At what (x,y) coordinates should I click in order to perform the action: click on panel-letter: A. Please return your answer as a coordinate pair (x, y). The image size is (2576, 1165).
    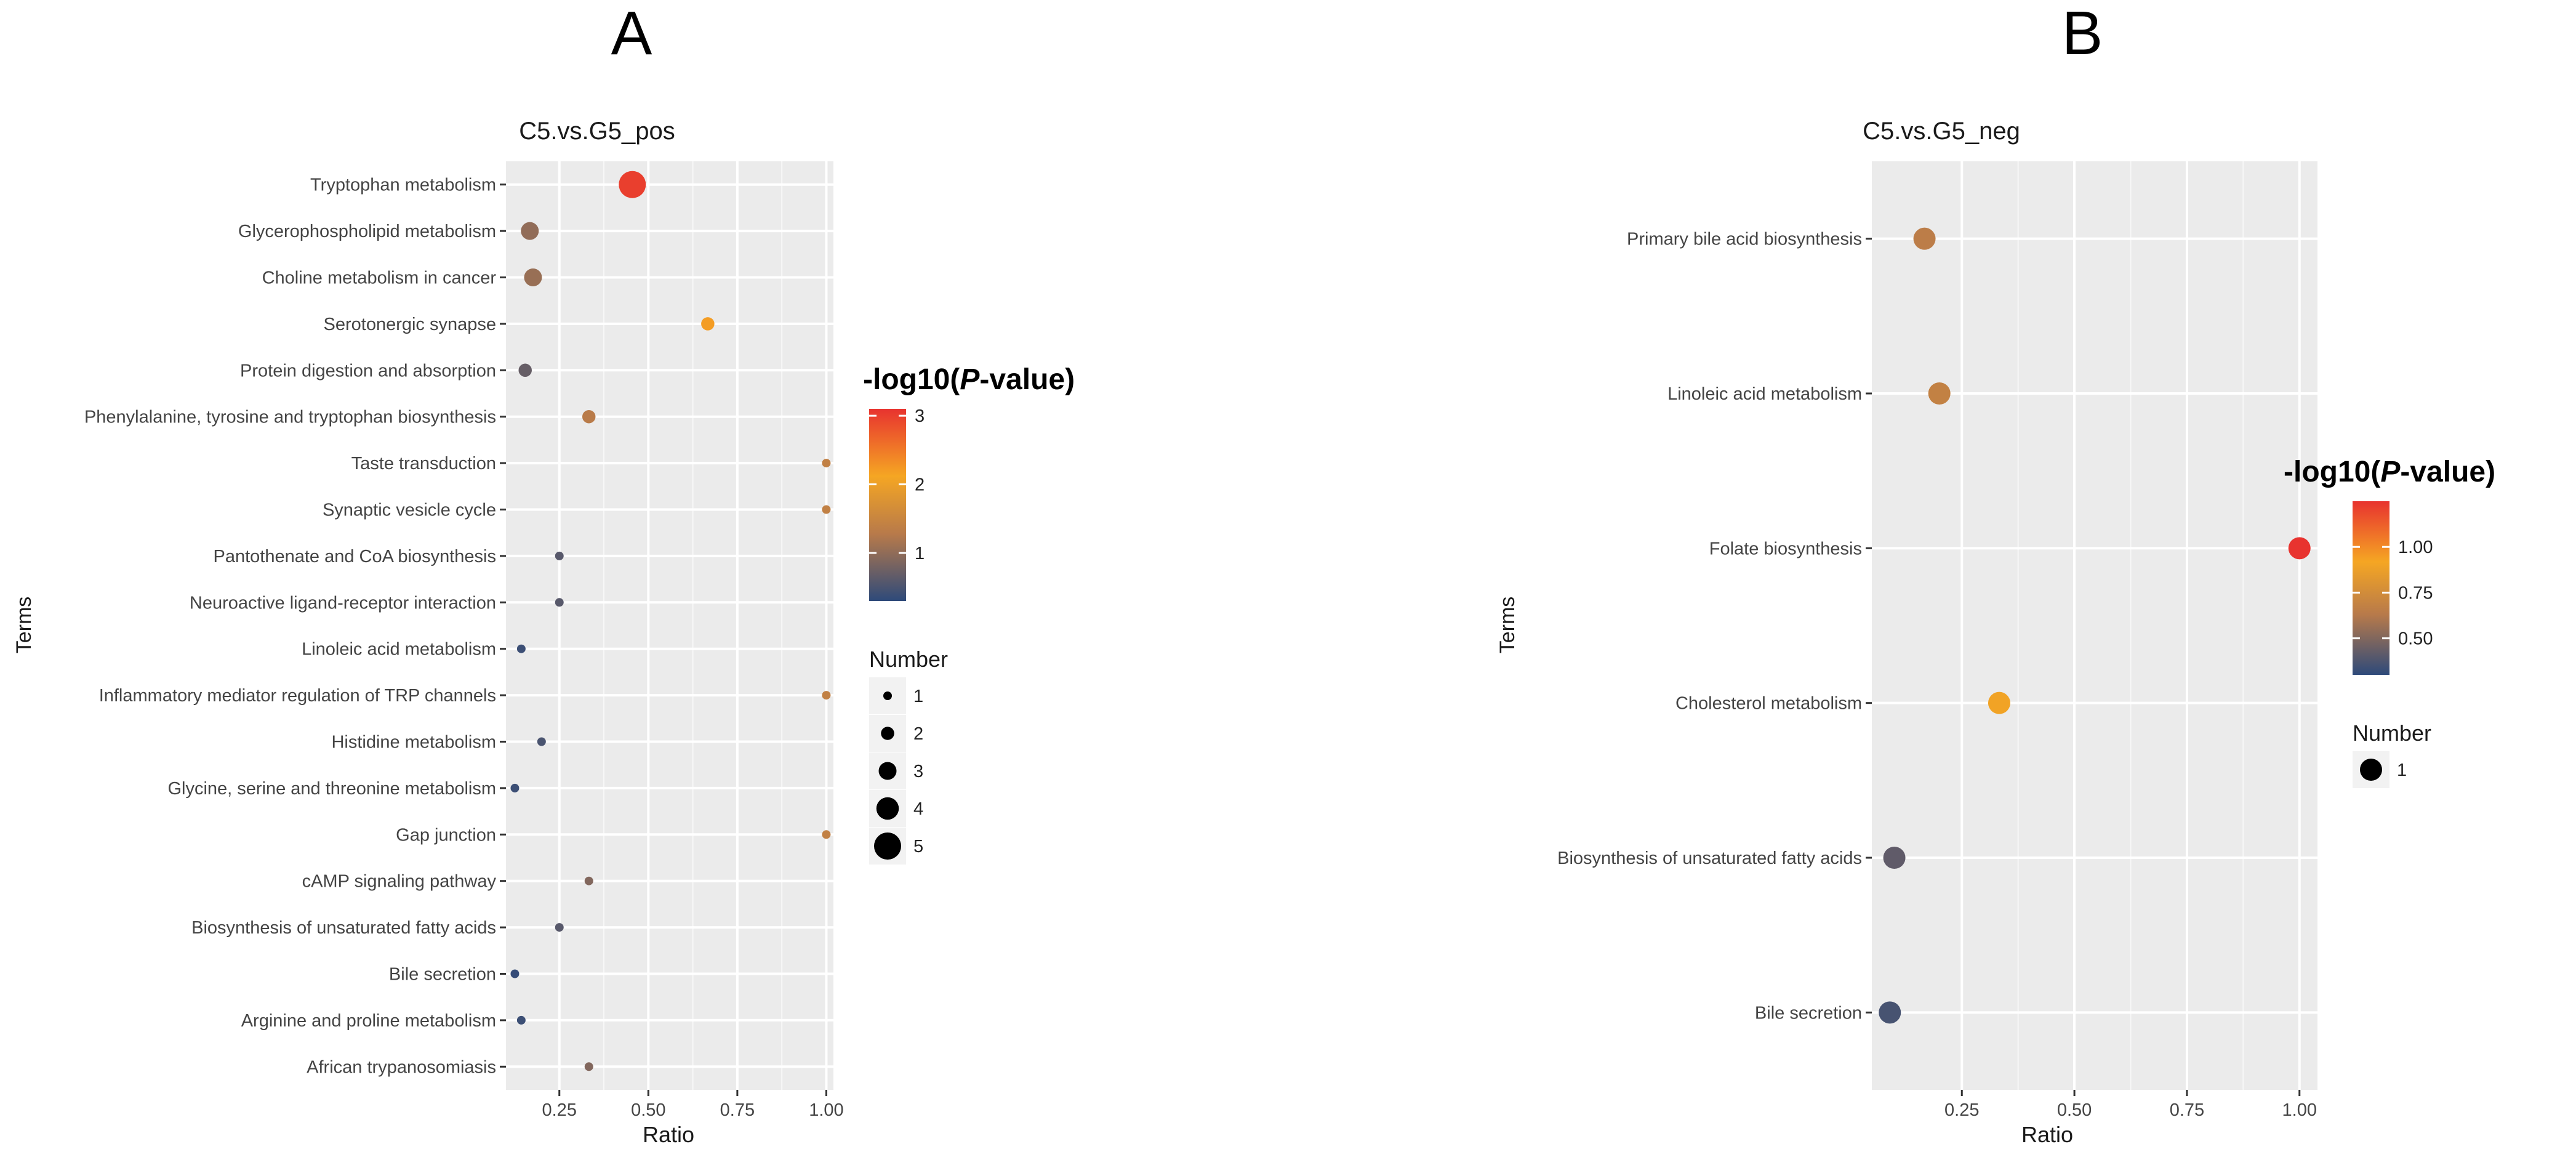
    Looking at the image, I should click on (631, 34).